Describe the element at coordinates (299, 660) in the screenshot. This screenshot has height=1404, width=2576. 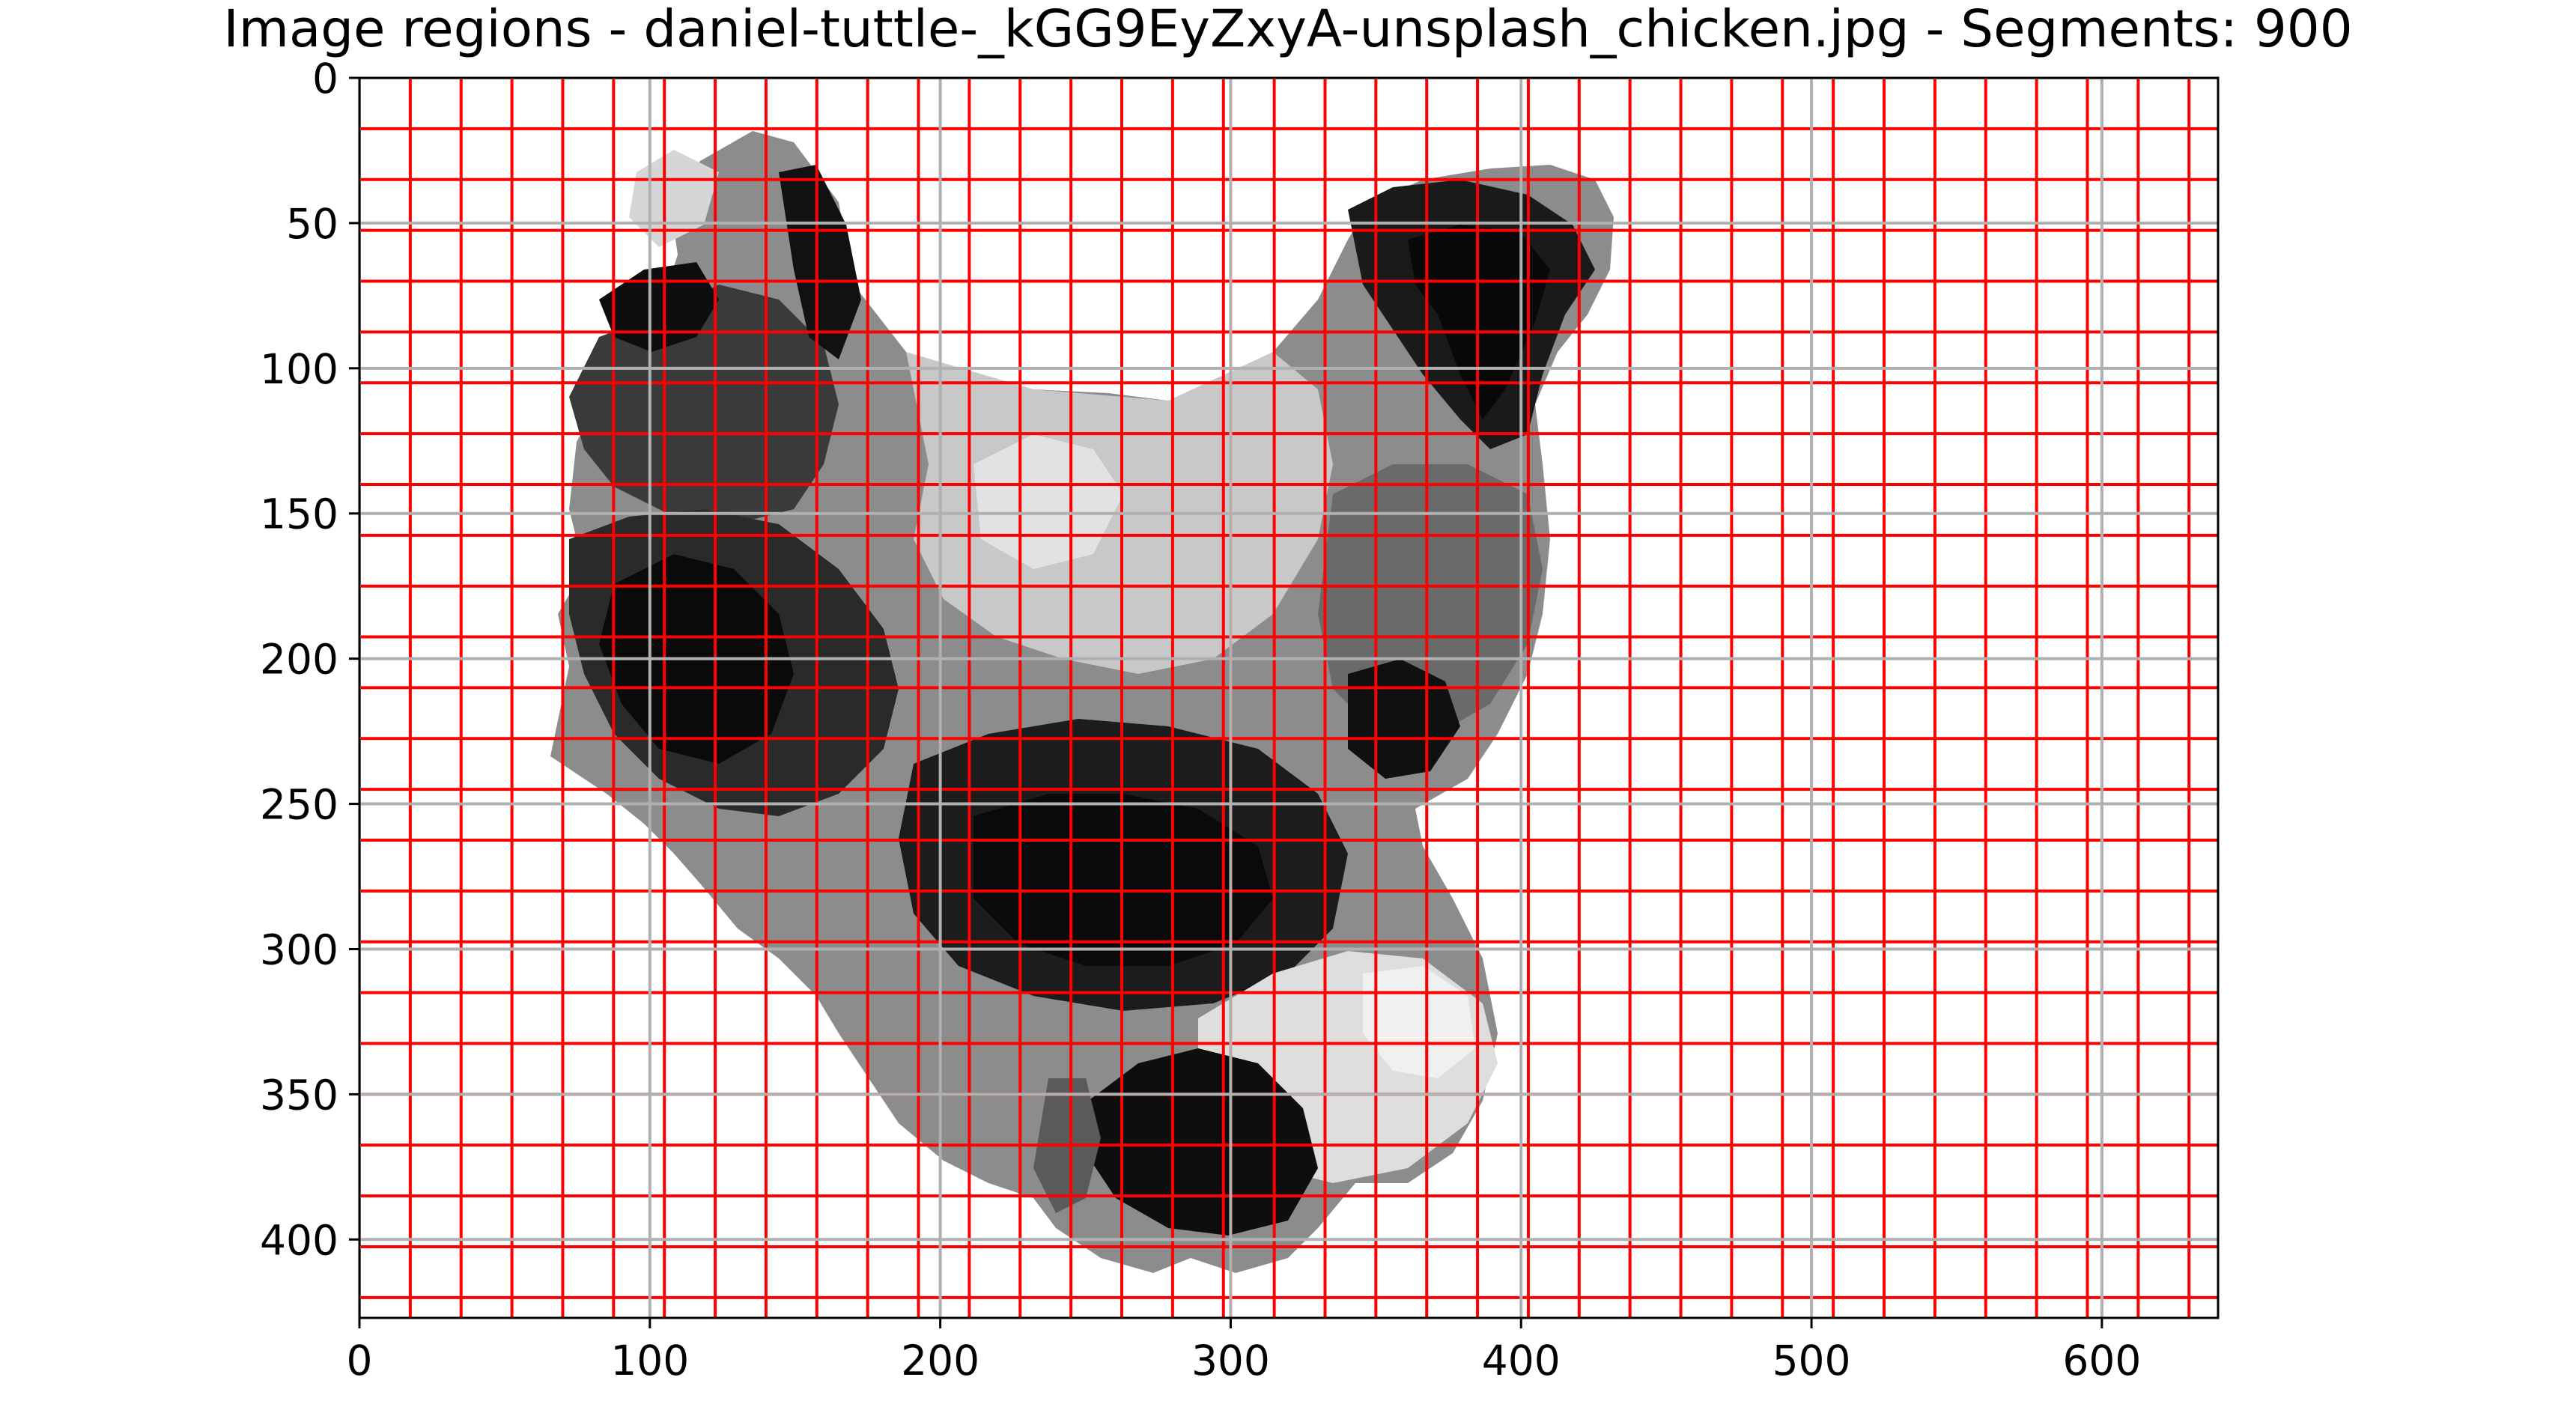
I see `y-tick-label: 200` at that location.